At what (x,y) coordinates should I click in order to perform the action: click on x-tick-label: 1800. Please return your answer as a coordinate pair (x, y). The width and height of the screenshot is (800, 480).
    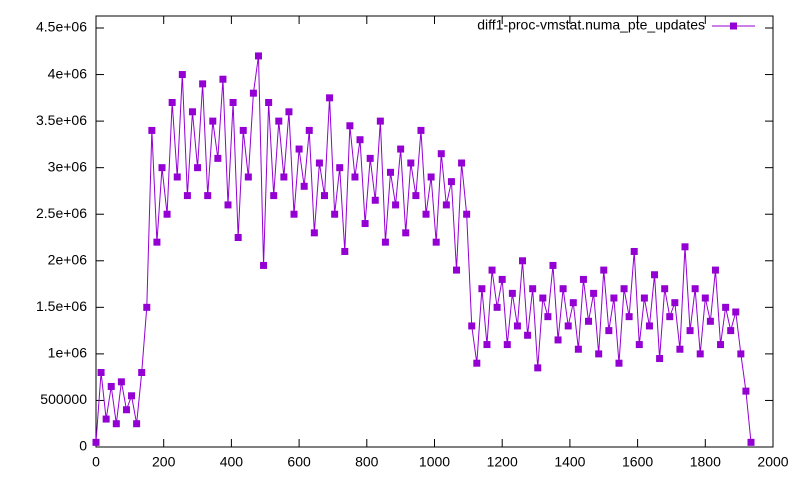
    Looking at the image, I should click on (705, 462).